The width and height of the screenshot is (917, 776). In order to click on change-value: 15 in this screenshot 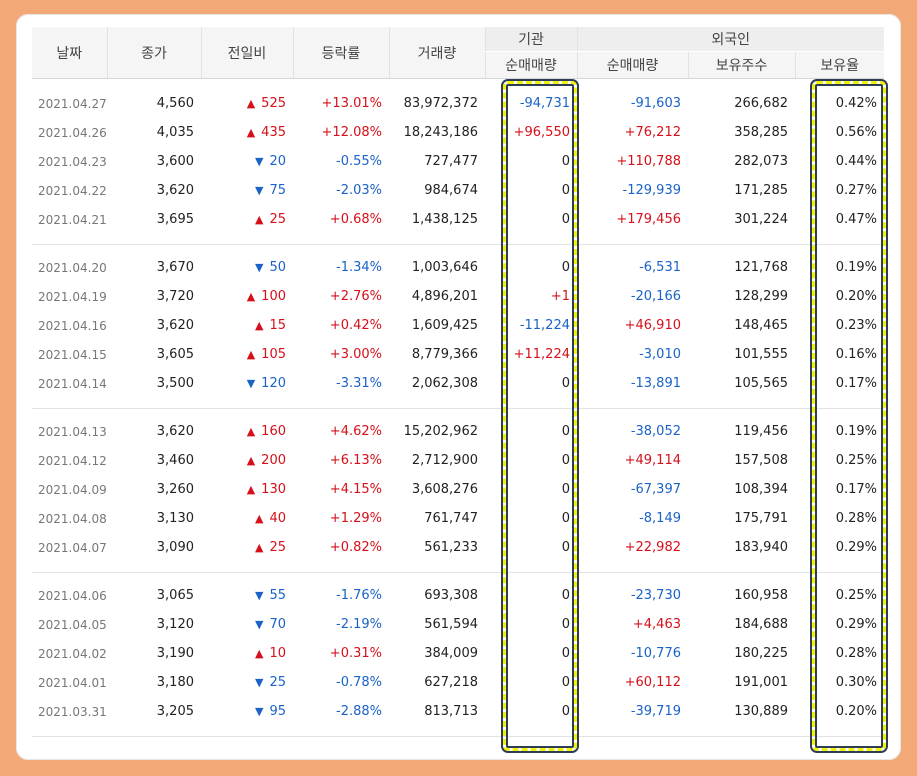, I will do `click(277, 325)`.